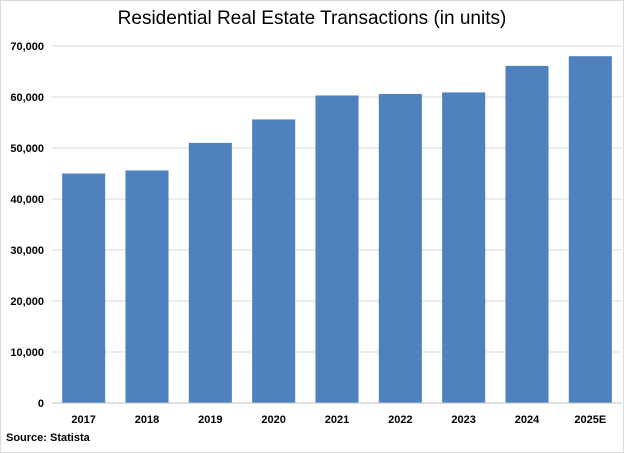 The image size is (624, 453). What do you see at coordinates (48, 438) in the screenshot?
I see `source-note: Source: Statista` at bounding box center [48, 438].